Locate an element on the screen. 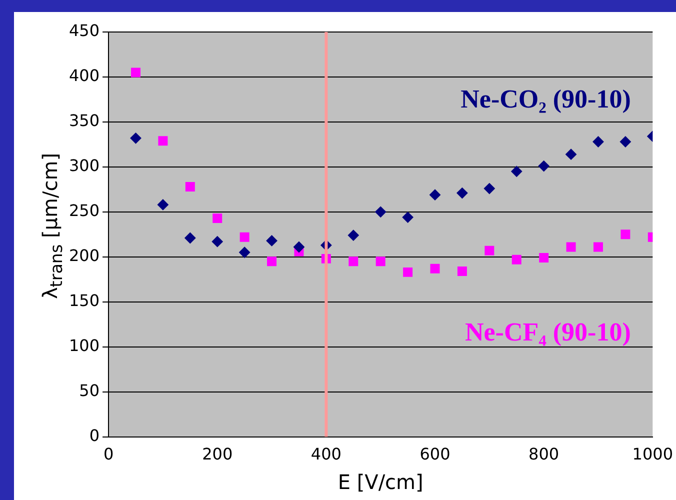  series-label: Ne-CF₄ (90-10) is located at coordinates (547, 331).